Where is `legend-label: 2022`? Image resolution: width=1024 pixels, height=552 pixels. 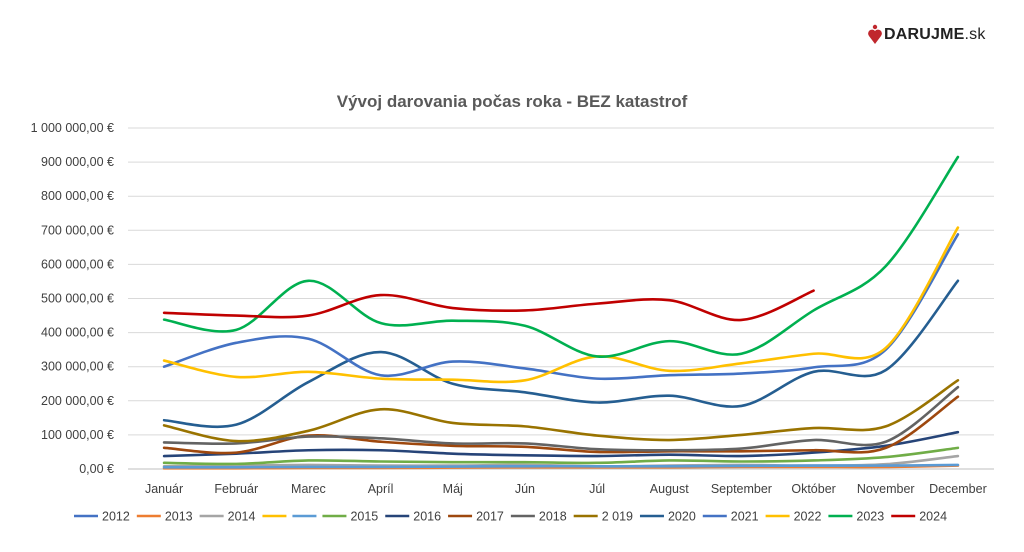 legend-label: 2022 is located at coordinates (808, 517).